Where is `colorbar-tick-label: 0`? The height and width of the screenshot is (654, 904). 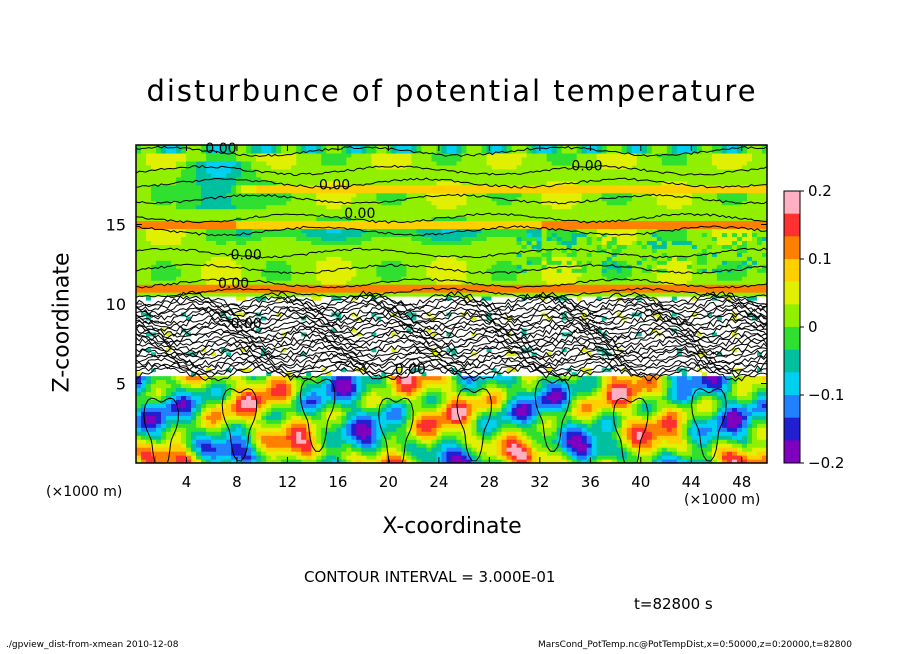 colorbar-tick-label: 0 is located at coordinates (813, 327).